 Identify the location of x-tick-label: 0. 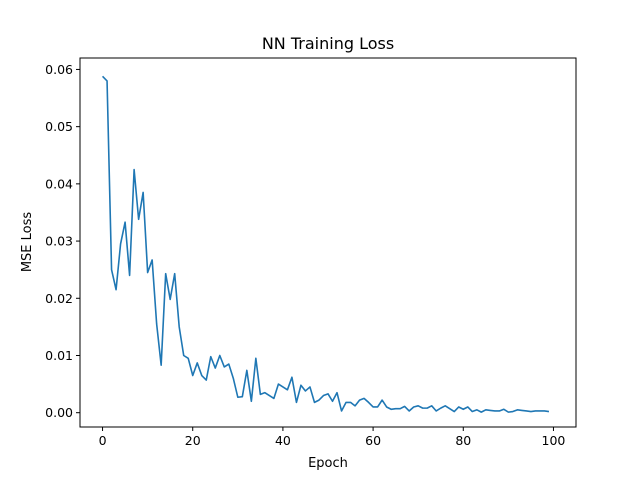
(103, 440).